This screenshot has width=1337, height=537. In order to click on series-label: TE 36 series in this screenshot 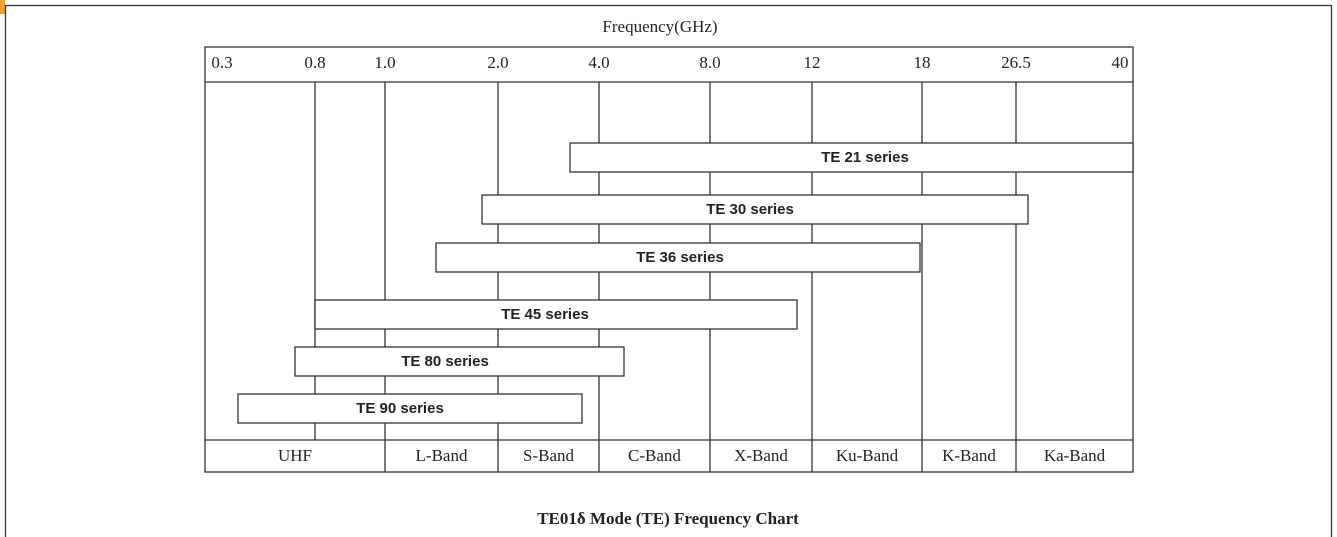, I will do `click(680, 257)`.